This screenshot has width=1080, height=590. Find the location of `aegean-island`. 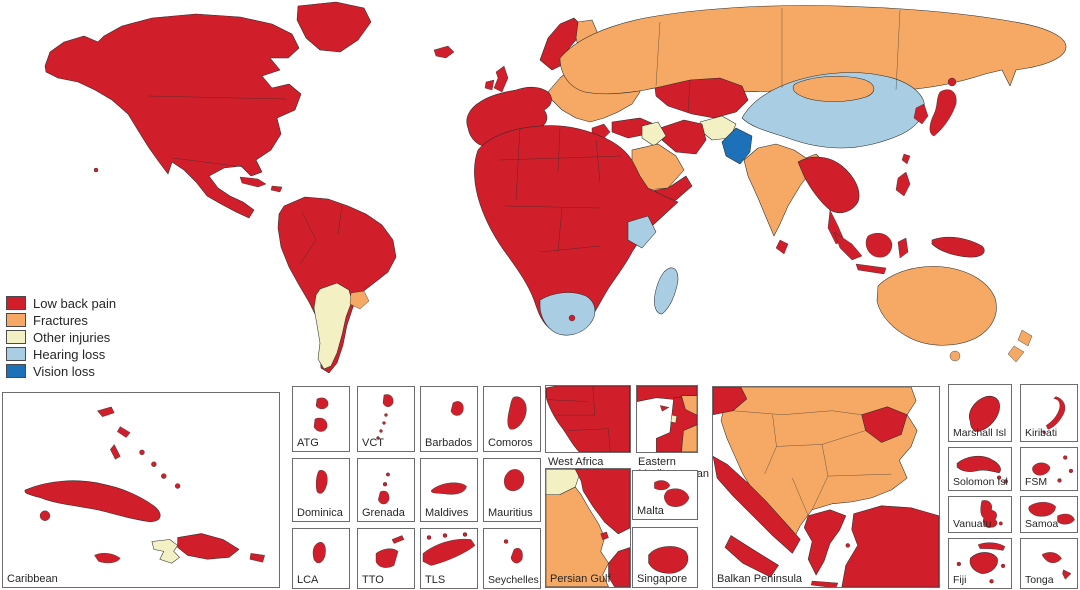

aegean-island is located at coordinates (847, 545).